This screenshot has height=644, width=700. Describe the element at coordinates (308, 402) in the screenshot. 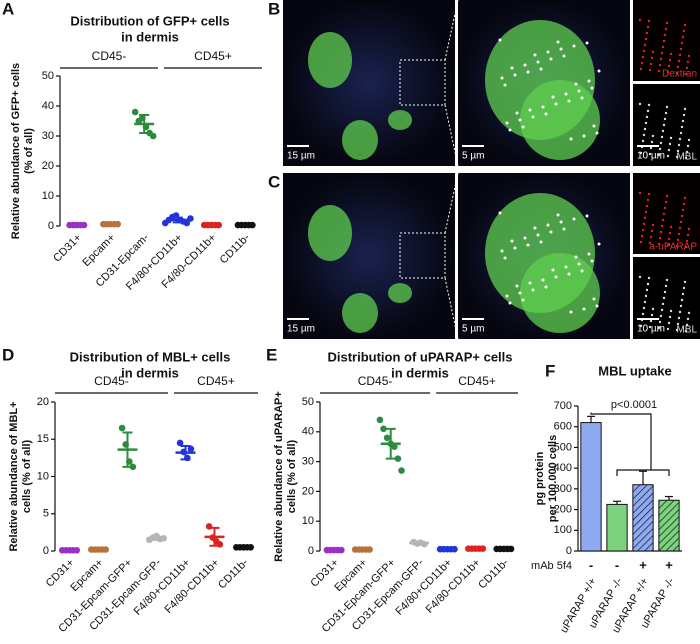

I see `y-tick-label: 50` at that location.